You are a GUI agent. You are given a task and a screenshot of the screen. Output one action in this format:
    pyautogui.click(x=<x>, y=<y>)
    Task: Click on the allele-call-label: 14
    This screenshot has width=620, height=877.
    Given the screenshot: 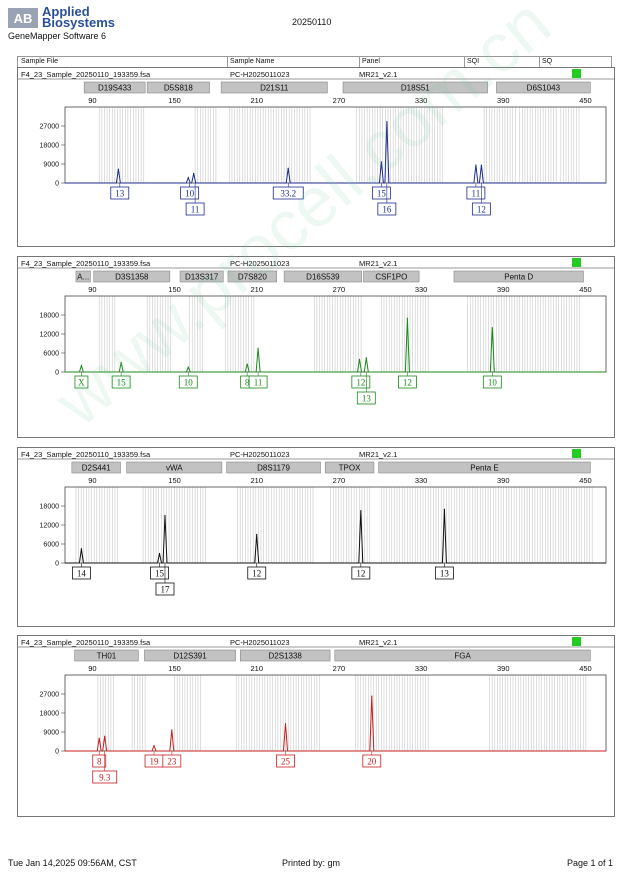 What is the action you would take?
    pyautogui.click(x=82, y=574)
    